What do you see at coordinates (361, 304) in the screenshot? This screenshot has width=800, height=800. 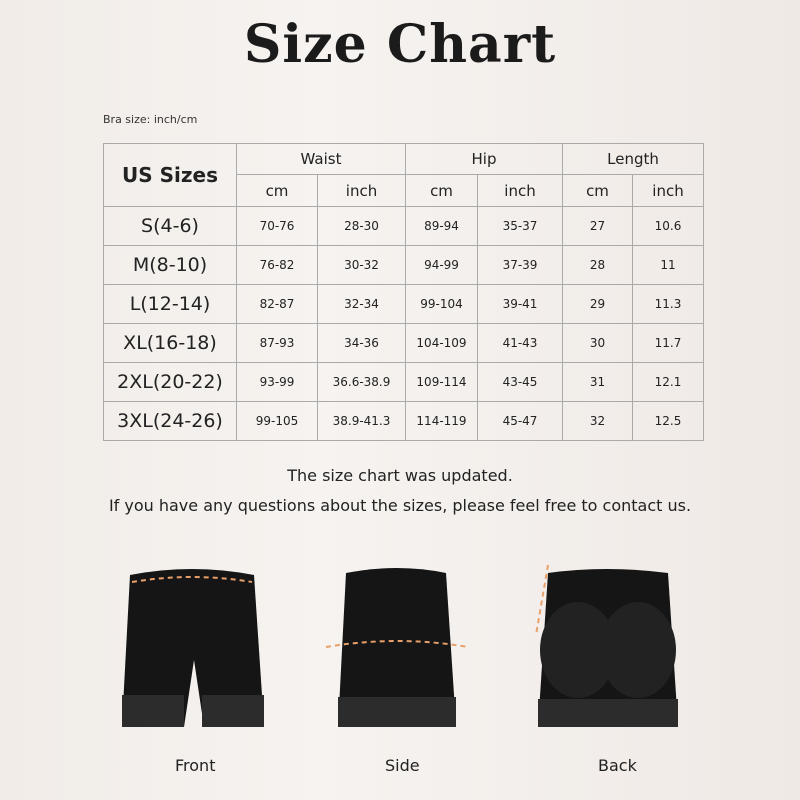 I see `value-cell: 32-34` at bounding box center [361, 304].